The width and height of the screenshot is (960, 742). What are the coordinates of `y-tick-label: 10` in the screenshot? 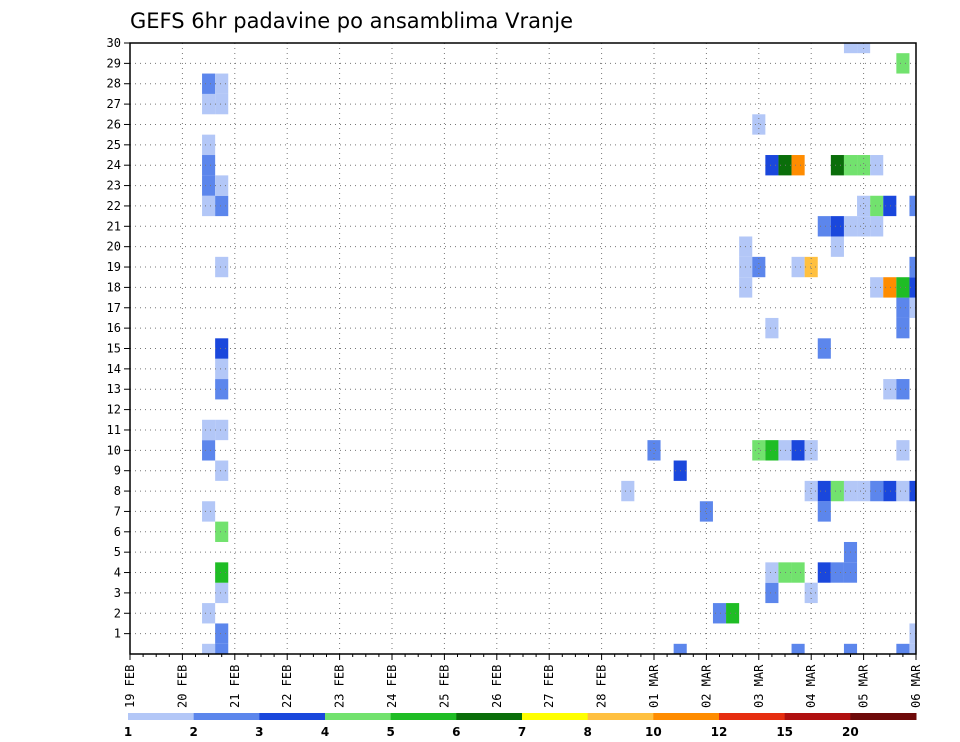 It's located at (114, 450).